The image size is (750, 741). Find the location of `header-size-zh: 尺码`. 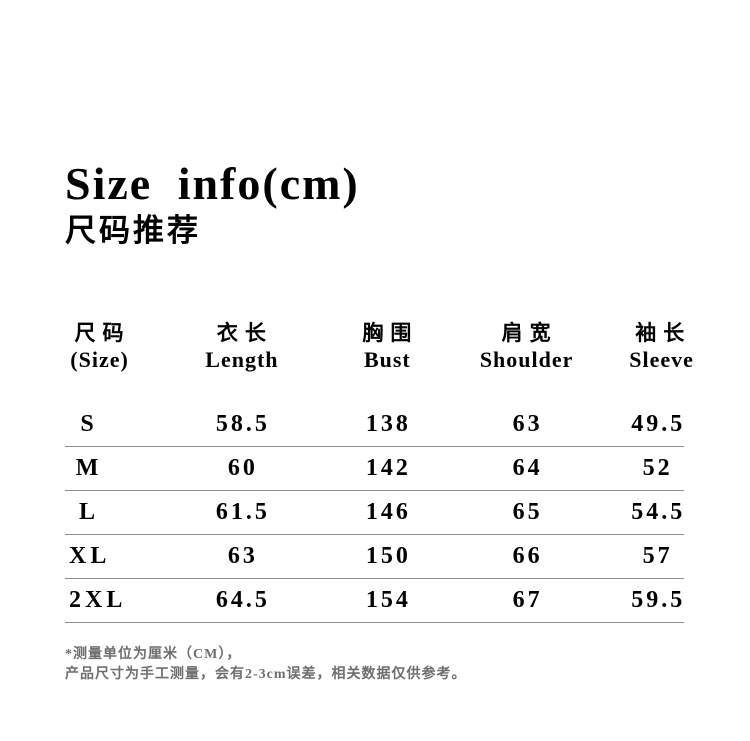

header-size-zh: 尺码 is located at coordinates (102, 333).